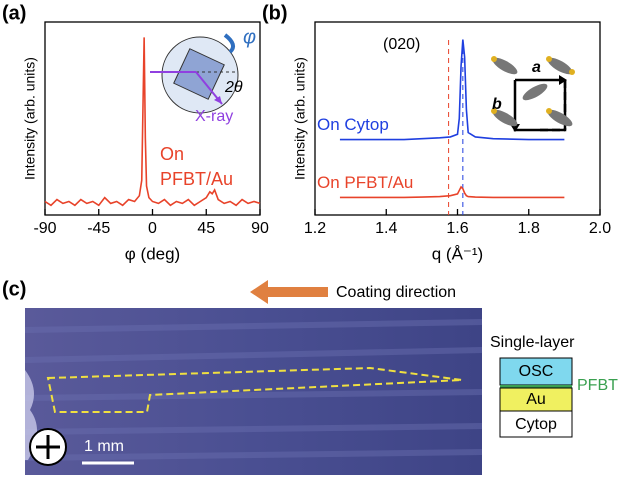 This screenshot has height=486, width=625. I want to click on layer-label: Au, so click(536, 399).